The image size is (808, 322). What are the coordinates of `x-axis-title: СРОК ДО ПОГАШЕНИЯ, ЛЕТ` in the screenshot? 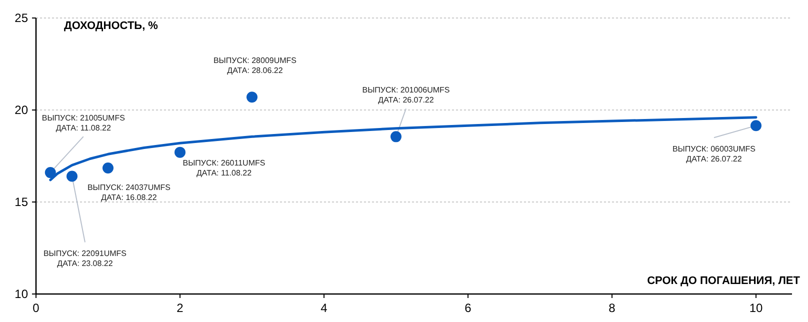 It's located at (723, 281).